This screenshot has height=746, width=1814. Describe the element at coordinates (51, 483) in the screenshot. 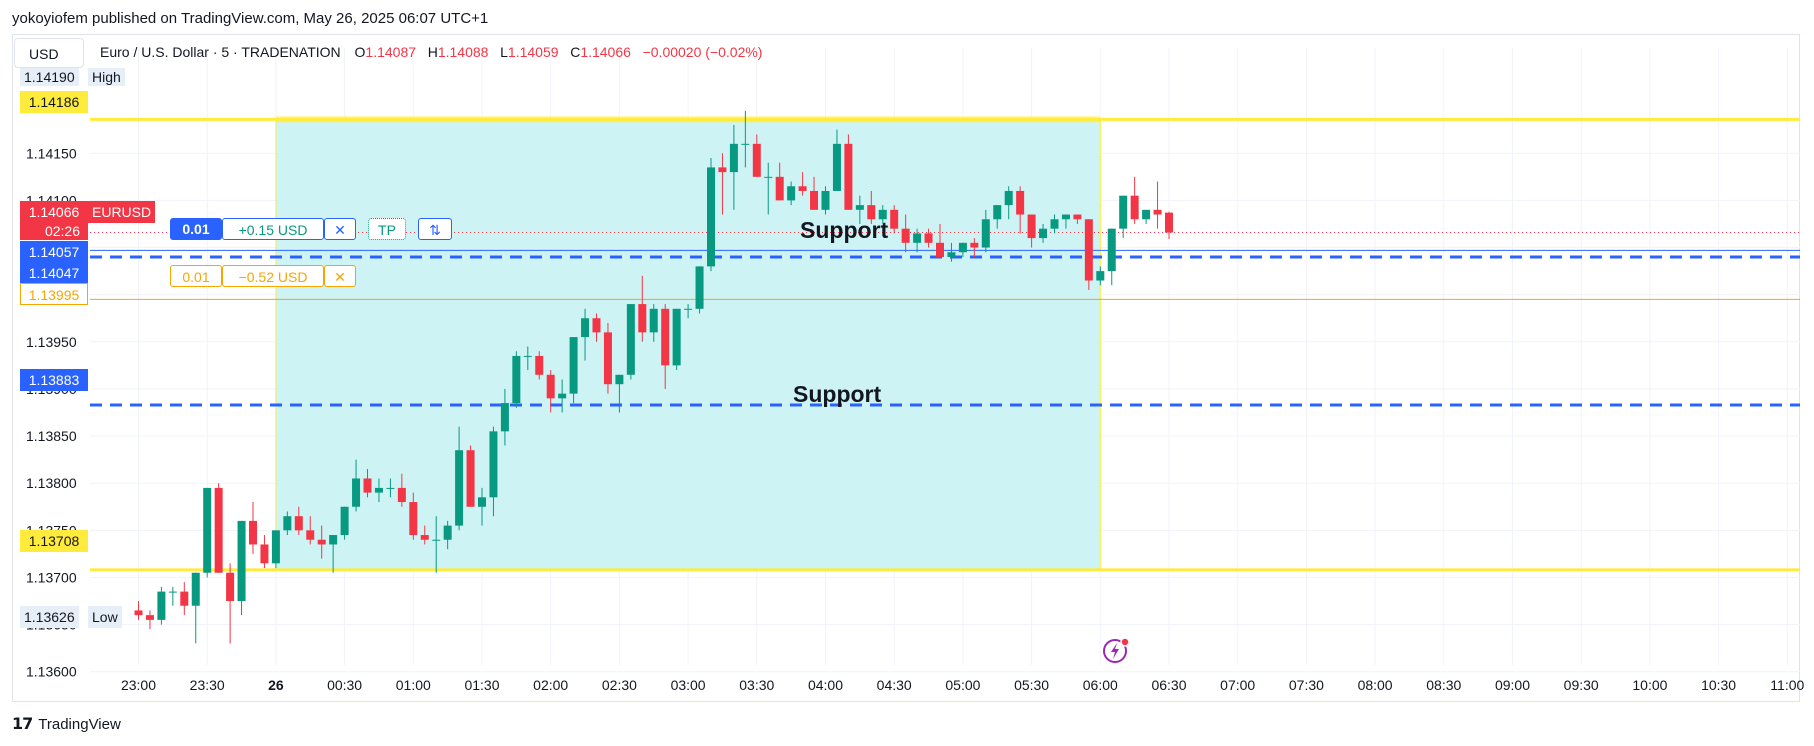

I see `y-tick-label: 1.13800` at that location.